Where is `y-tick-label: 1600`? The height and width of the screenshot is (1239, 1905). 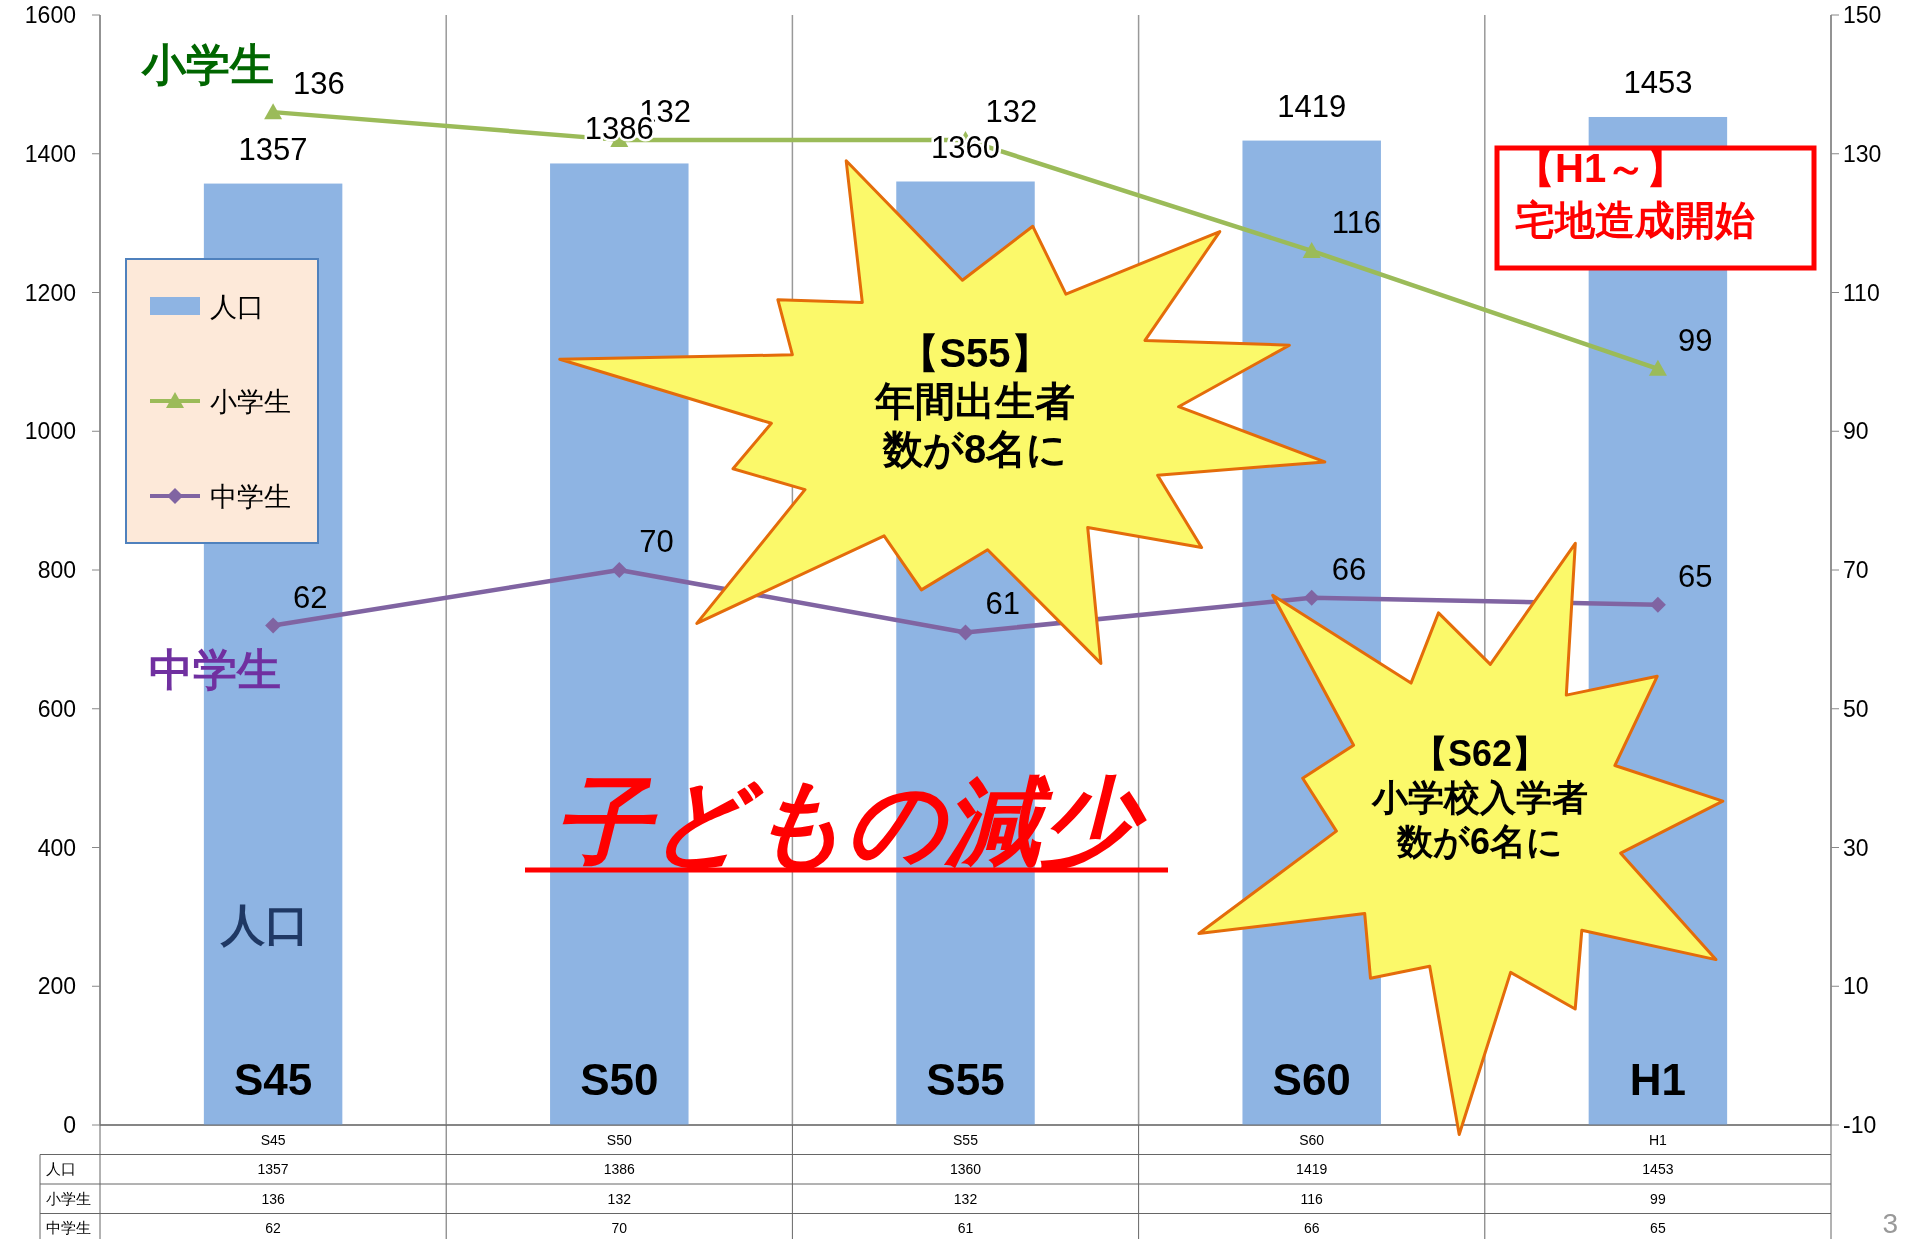 y-tick-label: 1600 is located at coordinates (50, 15).